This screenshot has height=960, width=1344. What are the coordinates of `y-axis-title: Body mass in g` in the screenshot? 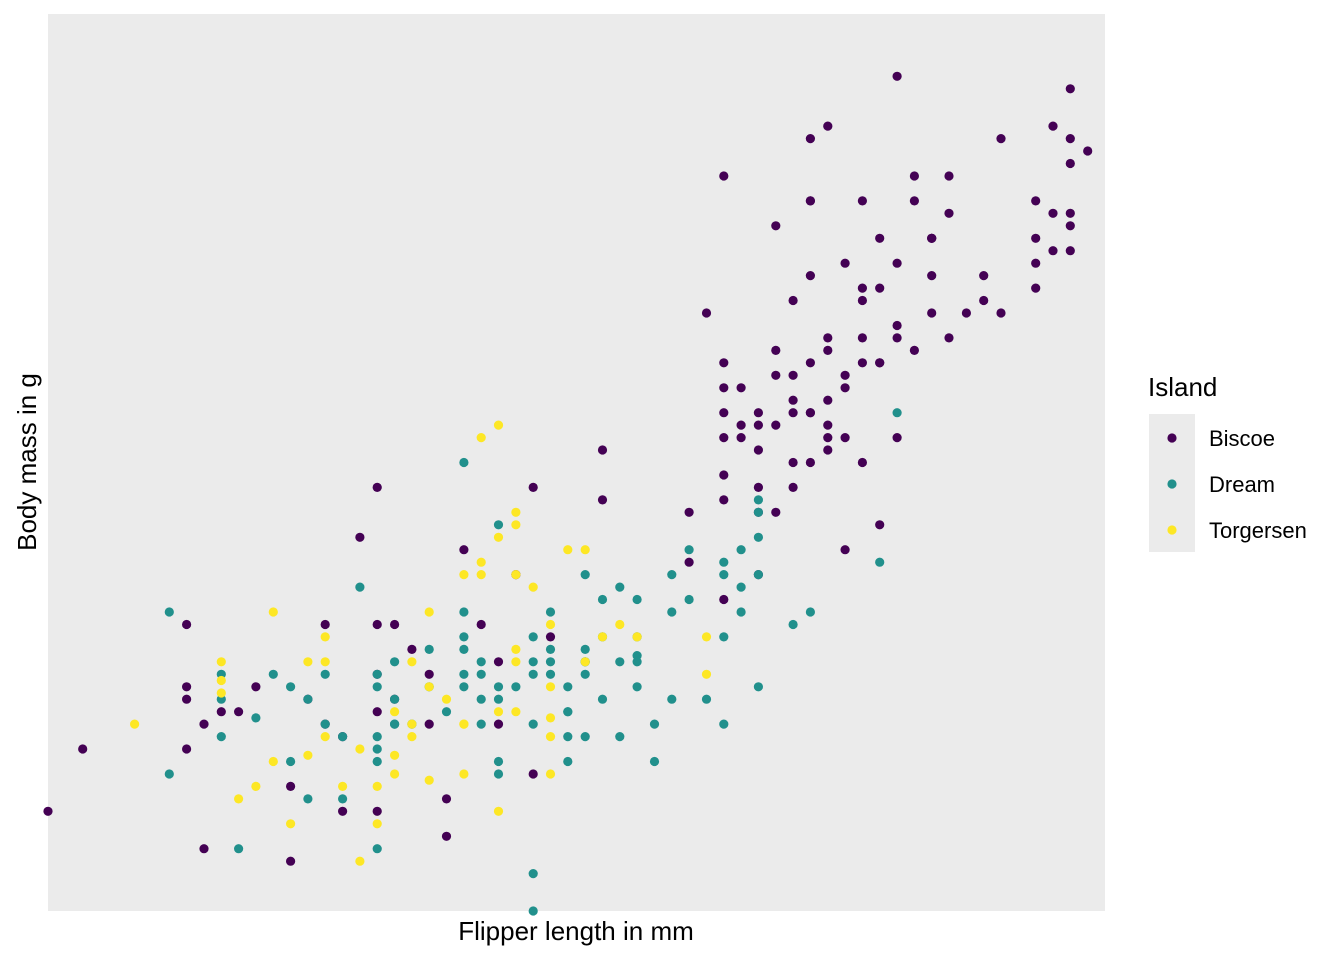 It's located at (27, 462).